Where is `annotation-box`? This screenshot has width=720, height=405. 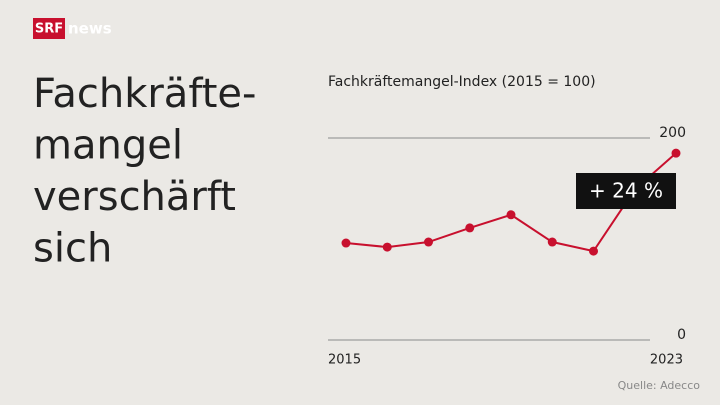
annotation-box is located at coordinates (626, 191).